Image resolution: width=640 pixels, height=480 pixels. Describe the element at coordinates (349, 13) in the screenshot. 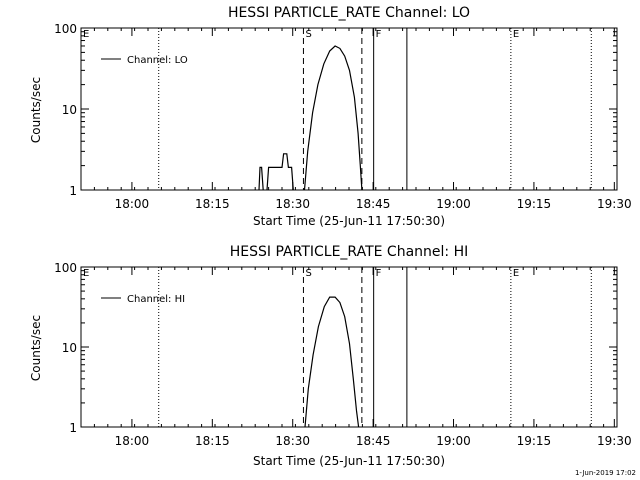

I see `panel-title: HESSI PARTICLE_RATE Channel: LO` at that location.